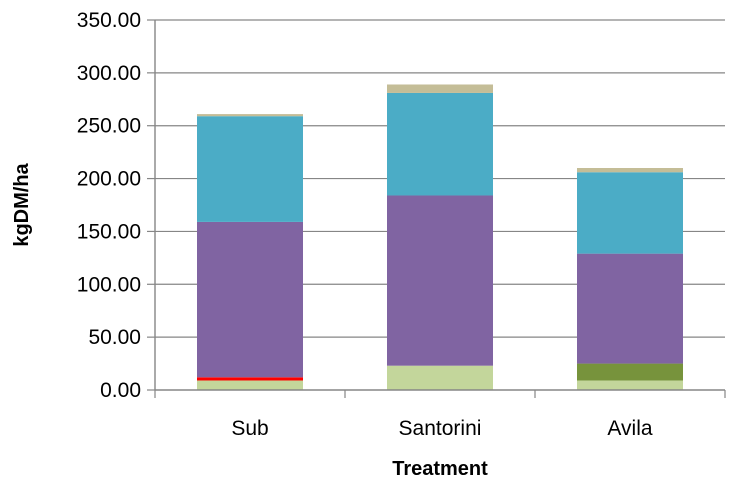 This screenshot has height=482, width=731. What do you see at coordinates (629, 428) in the screenshot?
I see `x-tick-label: Avila` at bounding box center [629, 428].